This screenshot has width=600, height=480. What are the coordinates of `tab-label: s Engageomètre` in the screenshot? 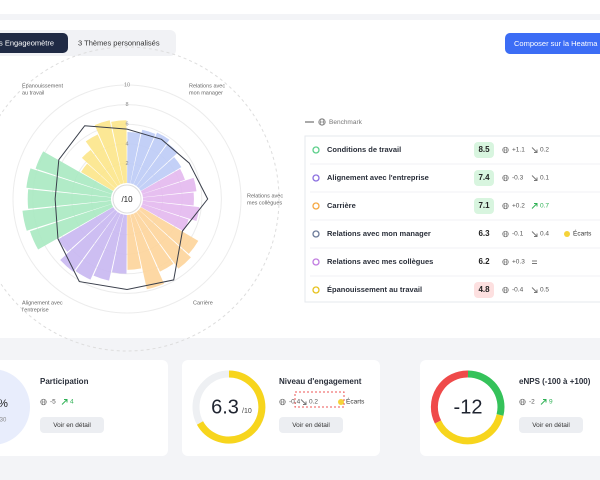 It's located at (27, 42).